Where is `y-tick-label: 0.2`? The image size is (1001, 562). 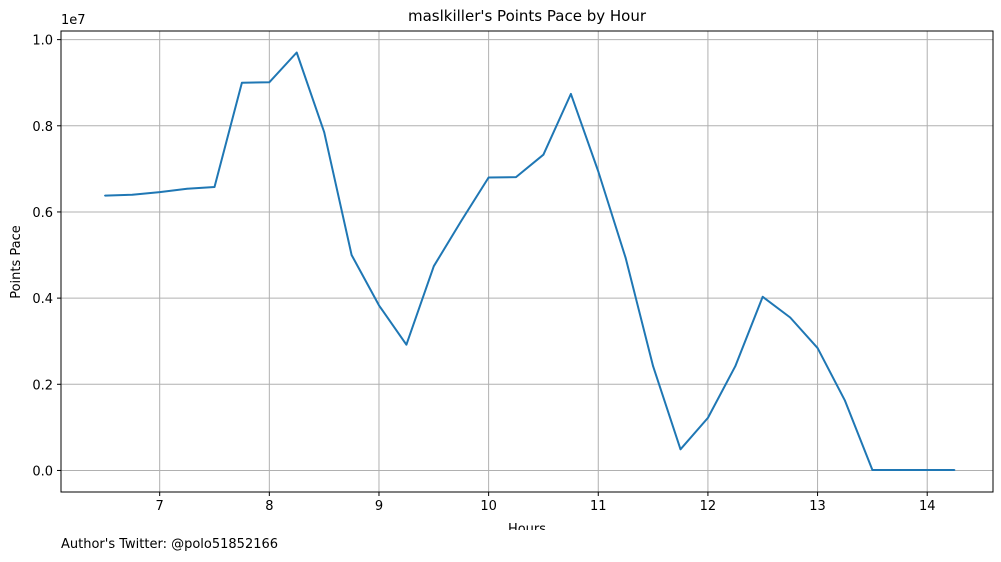
y-tick-label: 0.2 is located at coordinates (42, 385).